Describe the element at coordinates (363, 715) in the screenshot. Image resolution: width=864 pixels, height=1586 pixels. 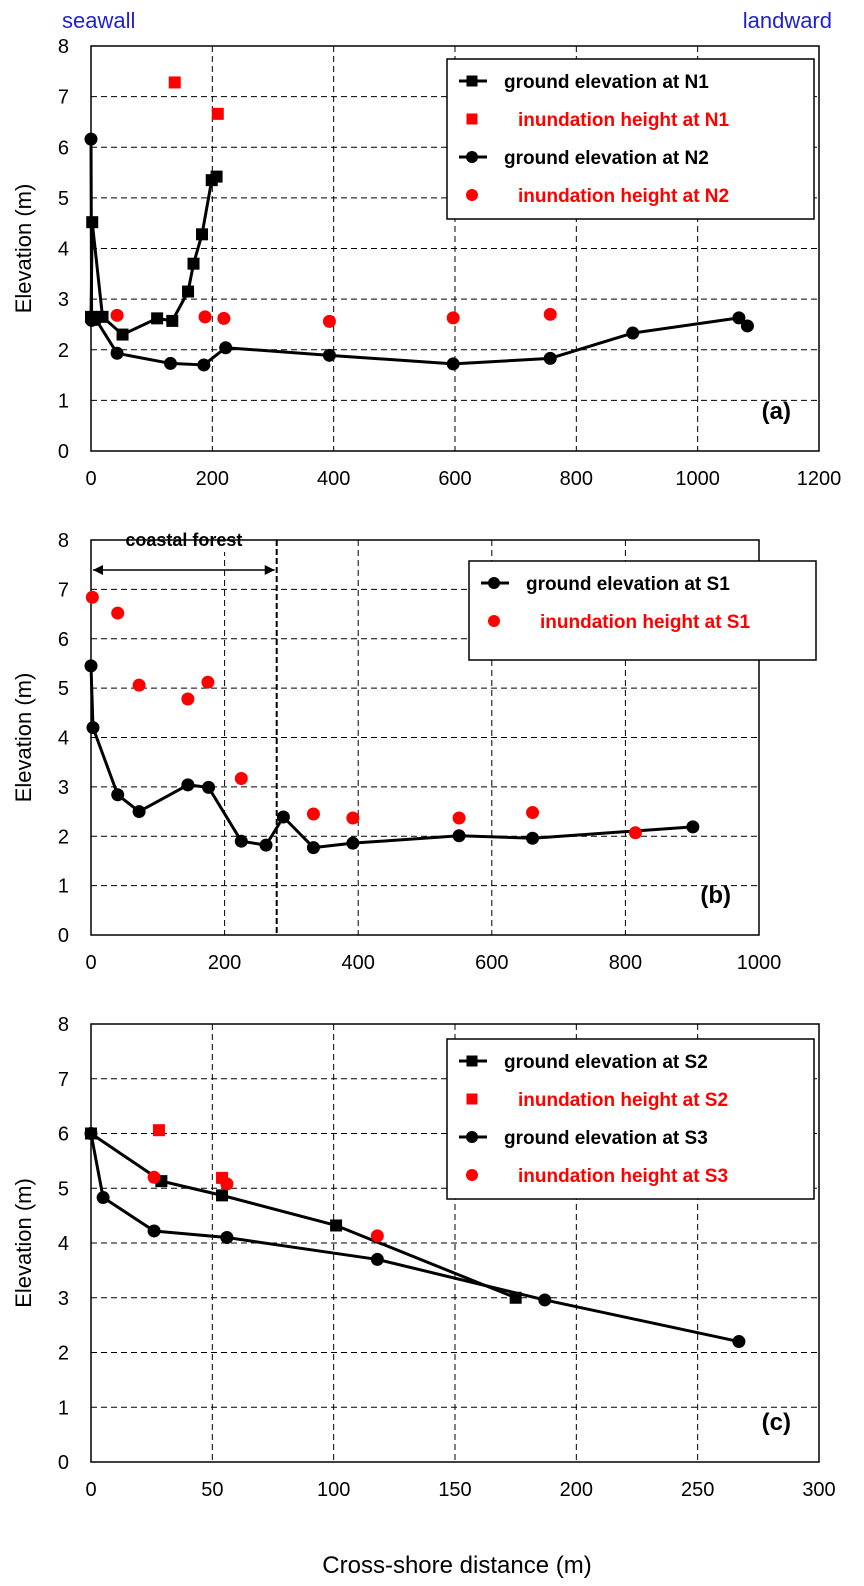
I see `series-inundation-height-at-s1` at that location.